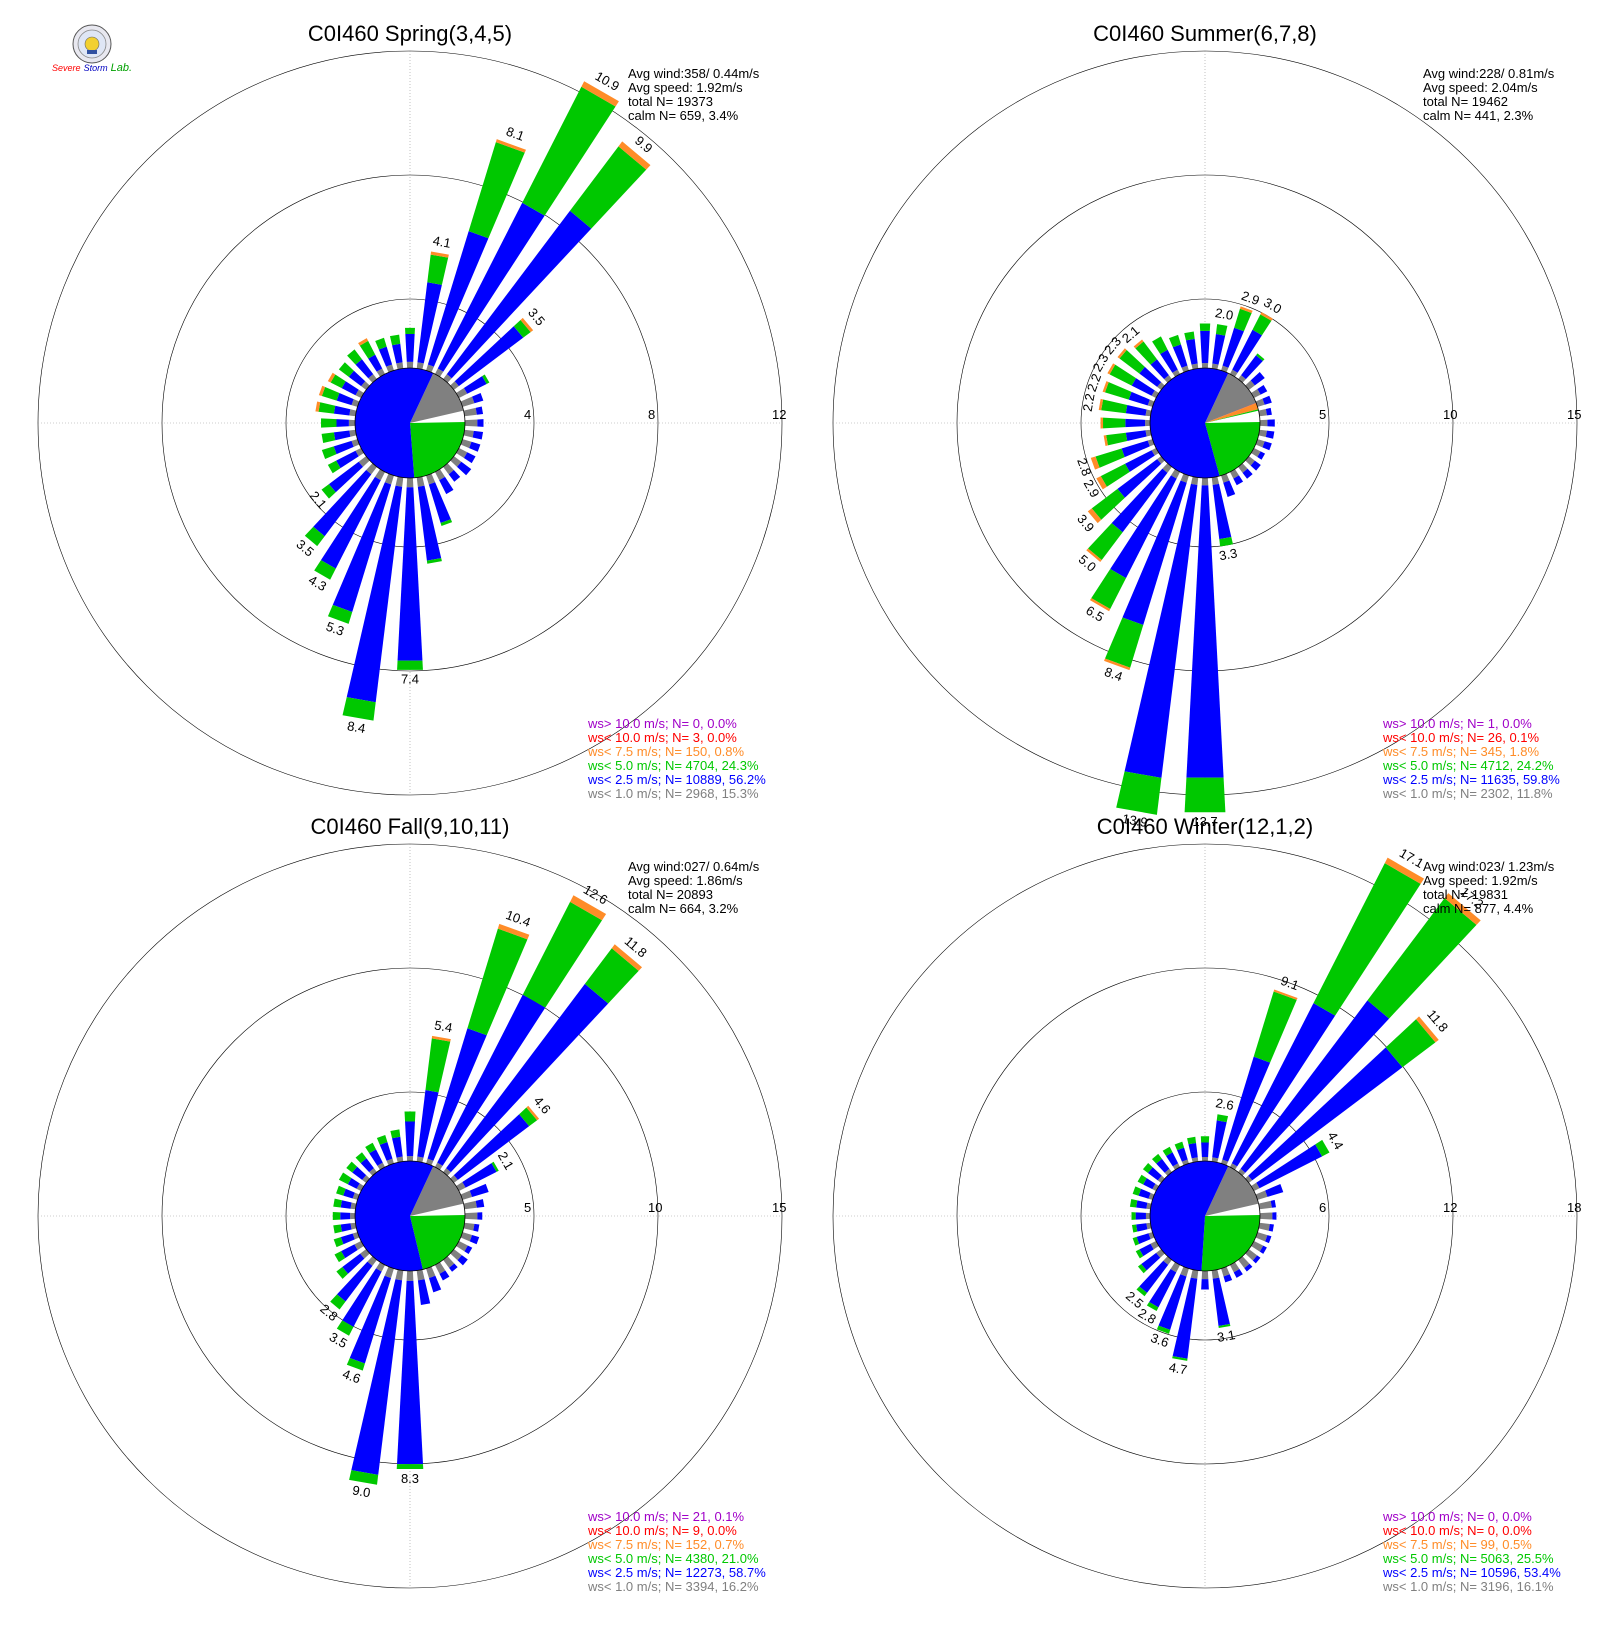 The width and height of the screenshot is (1620, 1645). What do you see at coordinates (1478, 115) in the screenshot?
I see `stats-line: calm N= 441, 2.3%` at bounding box center [1478, 115].